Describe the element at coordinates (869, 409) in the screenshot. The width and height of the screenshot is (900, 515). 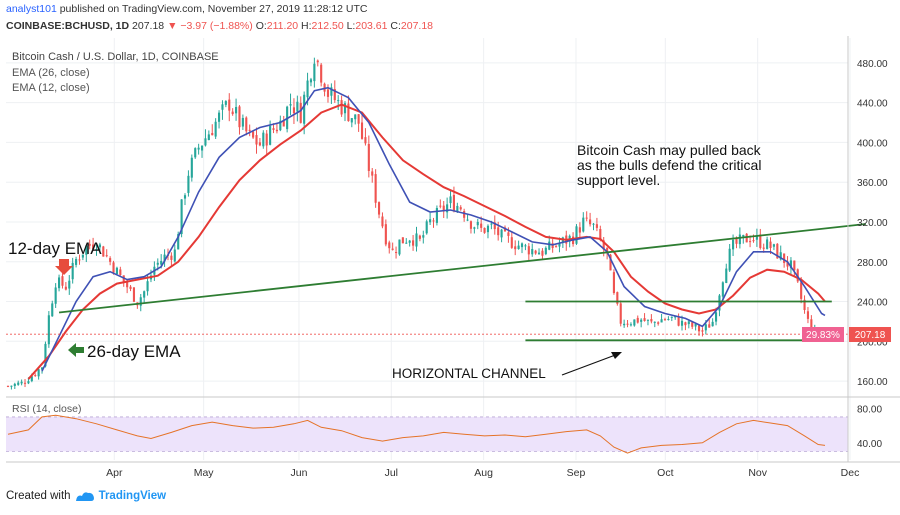
I see `rsi-tick-label: 80.00` at that location.